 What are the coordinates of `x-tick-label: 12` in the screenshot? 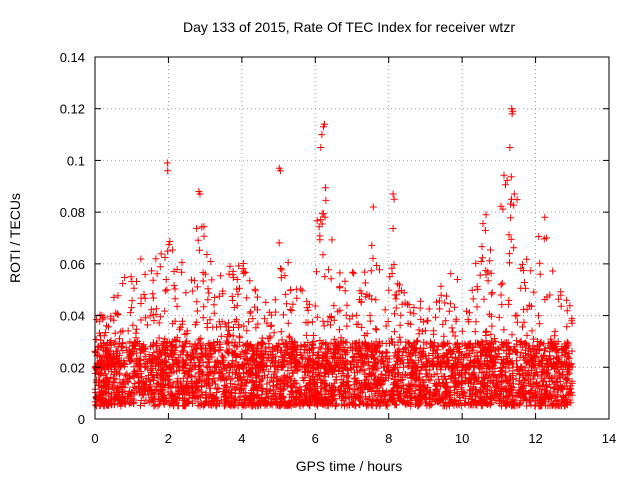 It's located at (535, 438).